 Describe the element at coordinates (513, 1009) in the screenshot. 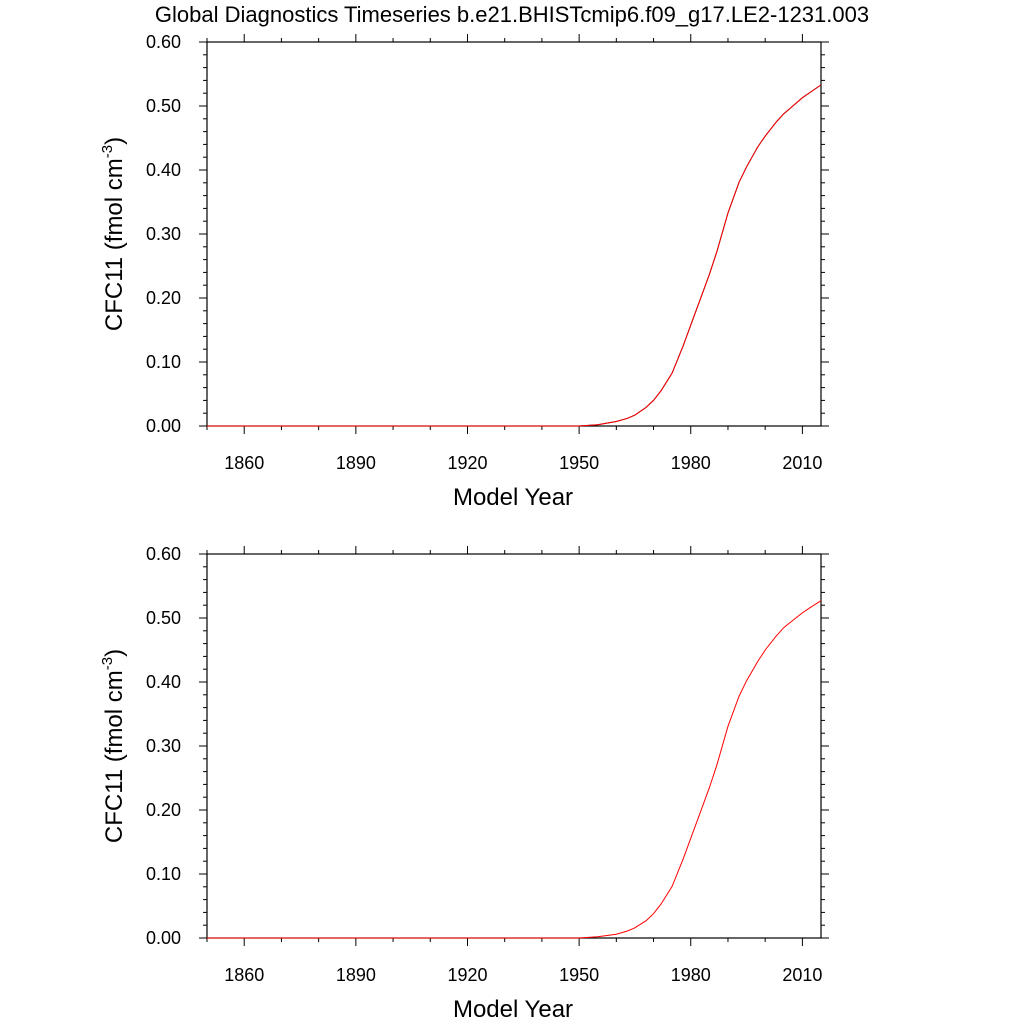

I see `x-axis-label-bottom: Model Year` at that location.